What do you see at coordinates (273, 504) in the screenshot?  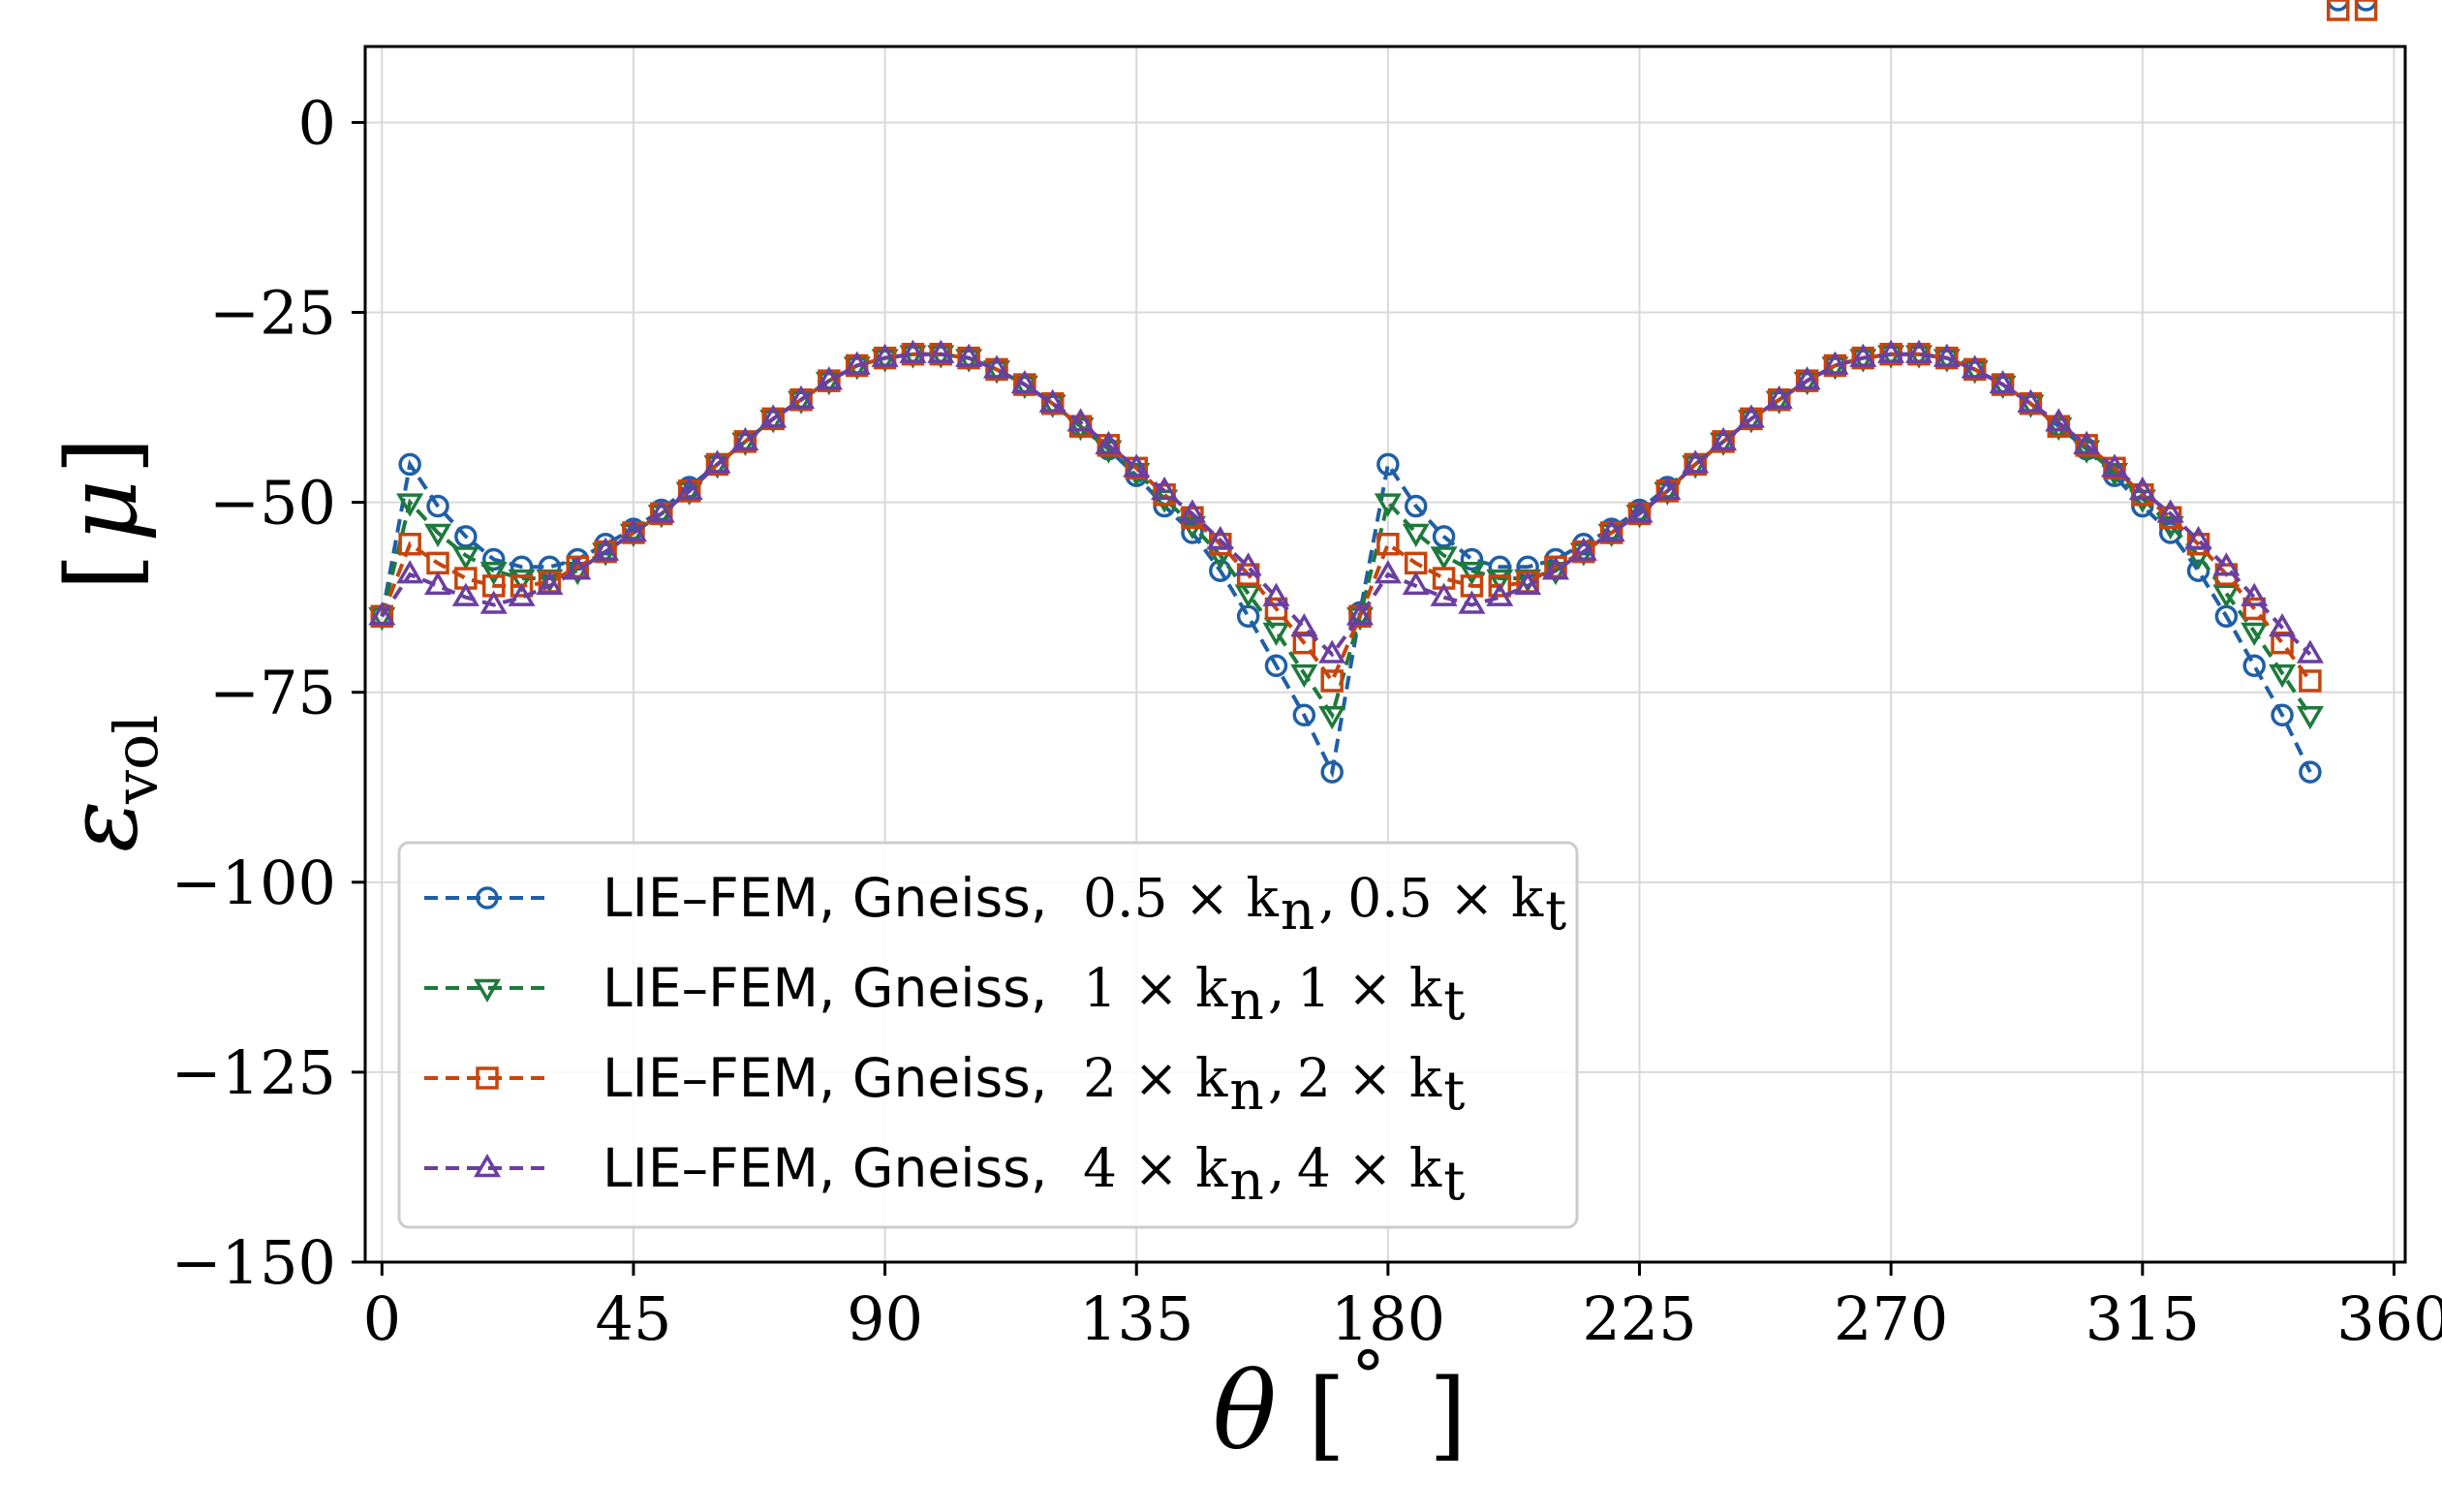 I see `y-tick-label: −50` at bounding box center [273, 504].